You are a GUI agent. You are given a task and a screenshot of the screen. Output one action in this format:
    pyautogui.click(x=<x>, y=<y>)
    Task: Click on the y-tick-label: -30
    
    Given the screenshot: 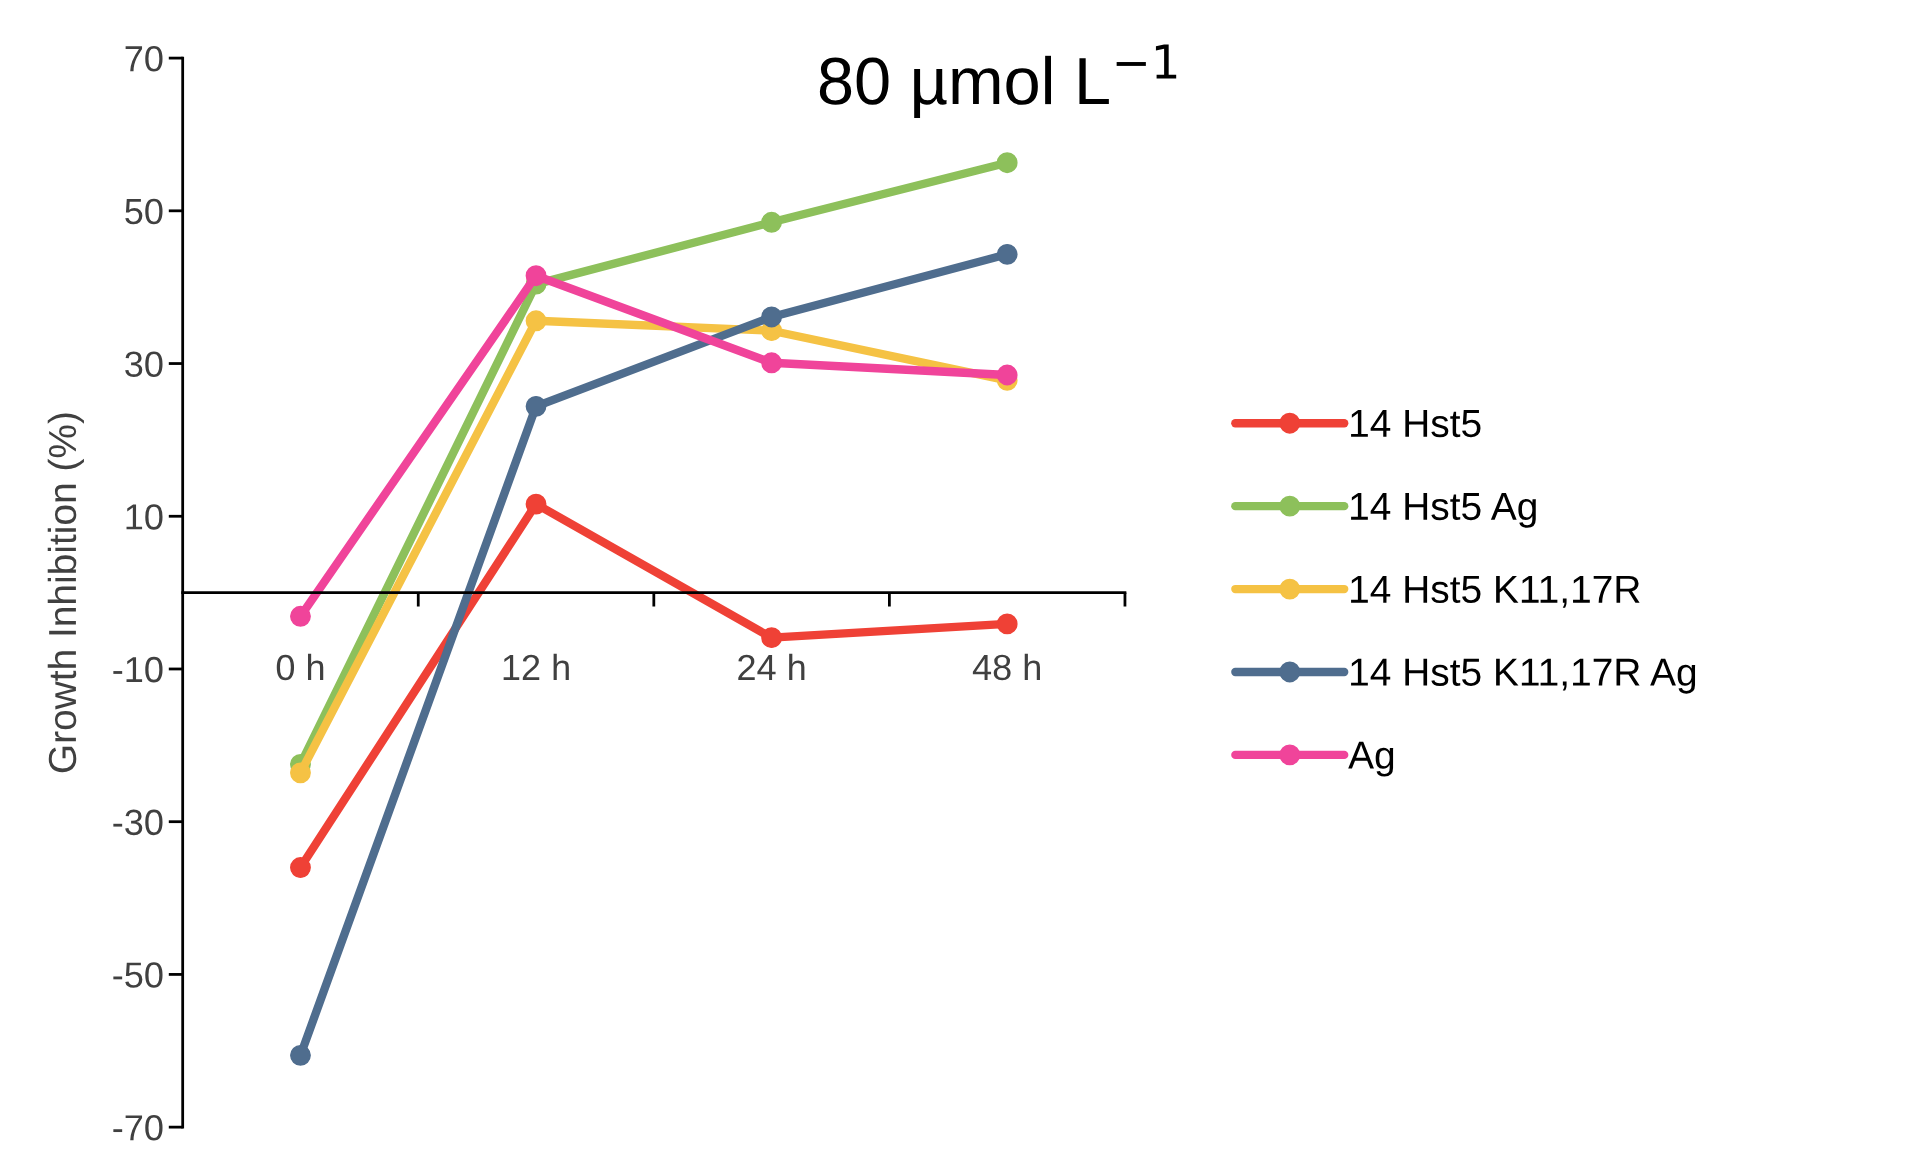 What is the action you would take?
    pyautogui.click(x=138, y=822)
    